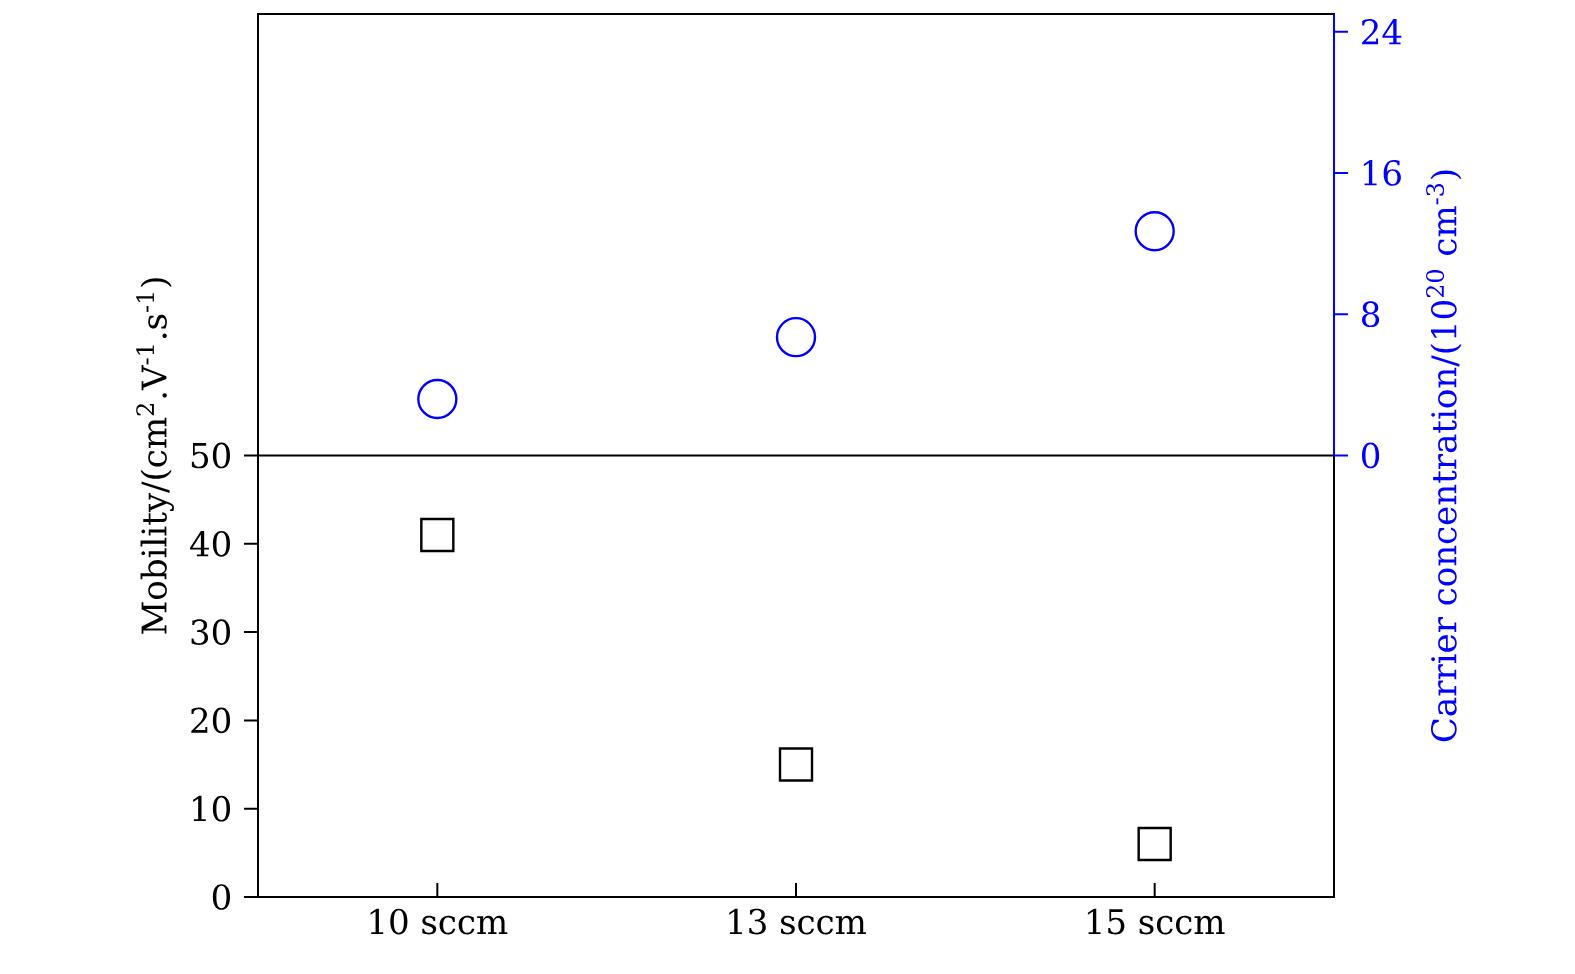  I want to click on y2-axis-title: Carrier concentration/(10$^{20}$ cm$^{-3}$), so click(1444, 456).